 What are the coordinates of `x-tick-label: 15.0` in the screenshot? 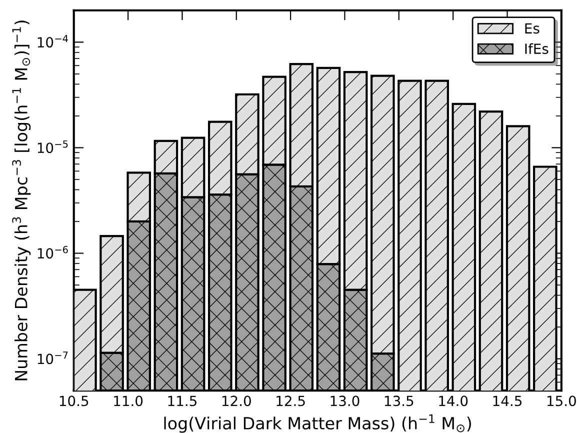 It's located at (561, 401).